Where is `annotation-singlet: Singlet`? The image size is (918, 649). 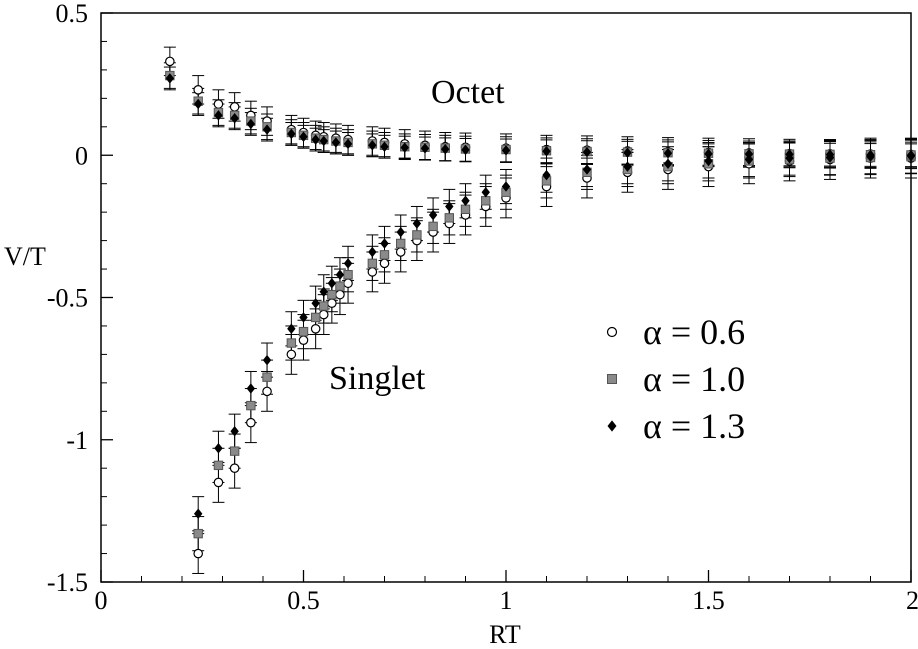 annotation-singlet: Singlet is located at coordinates (377, 378).